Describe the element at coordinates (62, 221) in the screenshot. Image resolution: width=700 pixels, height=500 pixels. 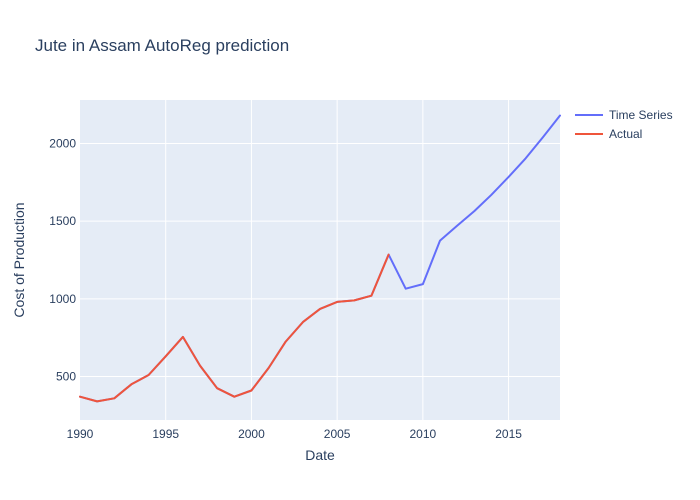
I see `y-tick-label: 1500` at that location.